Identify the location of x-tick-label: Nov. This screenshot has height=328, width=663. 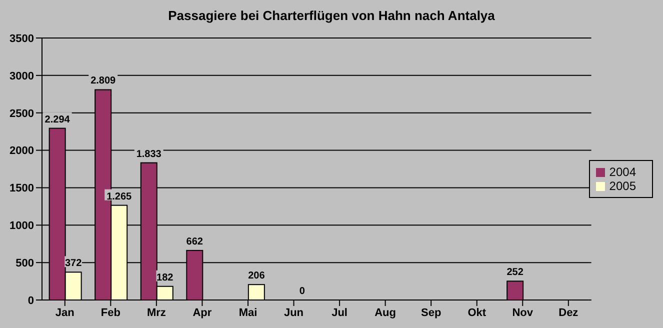
(523, 312).